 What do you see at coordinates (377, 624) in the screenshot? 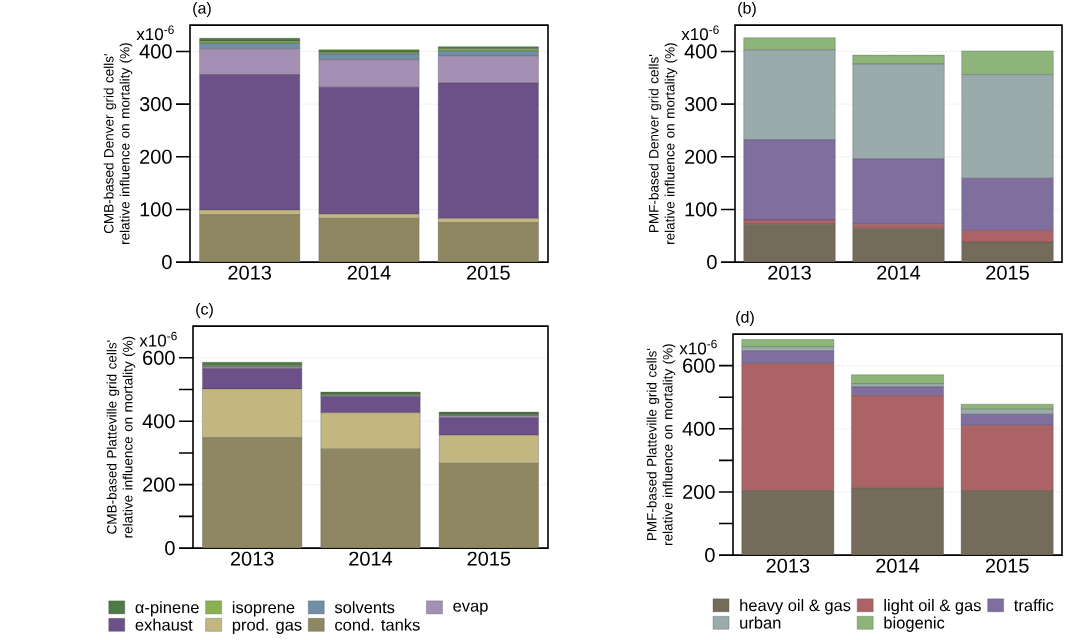
I see `legend-label: cond. tanks` at bounding box center [377, 624].